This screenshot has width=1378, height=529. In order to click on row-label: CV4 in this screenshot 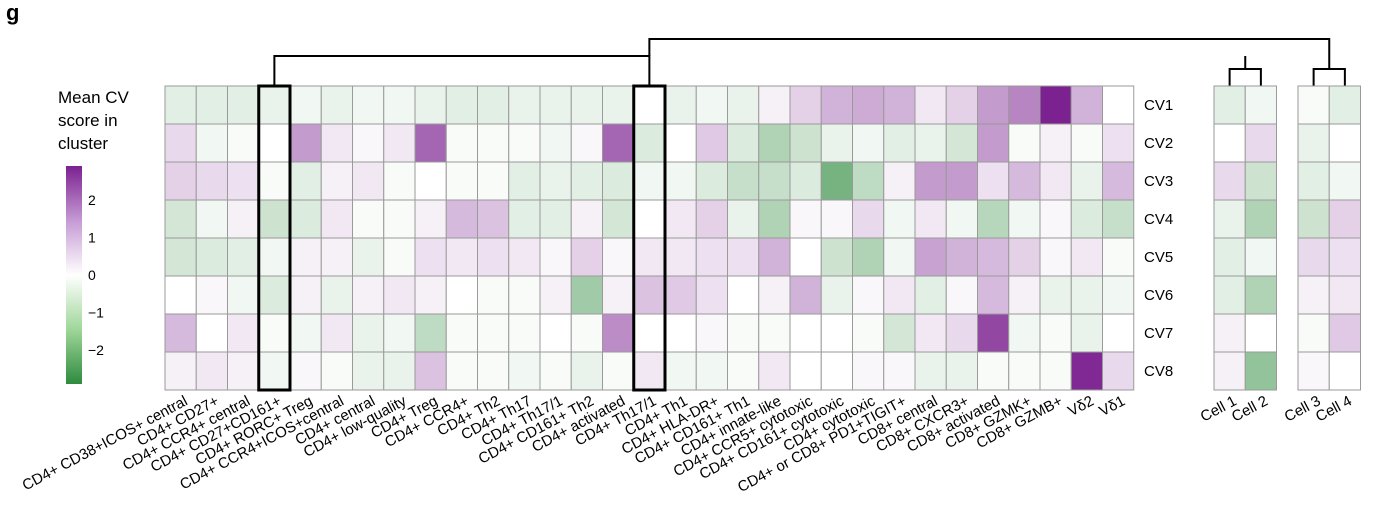, I will do `click(1158, 219)`.